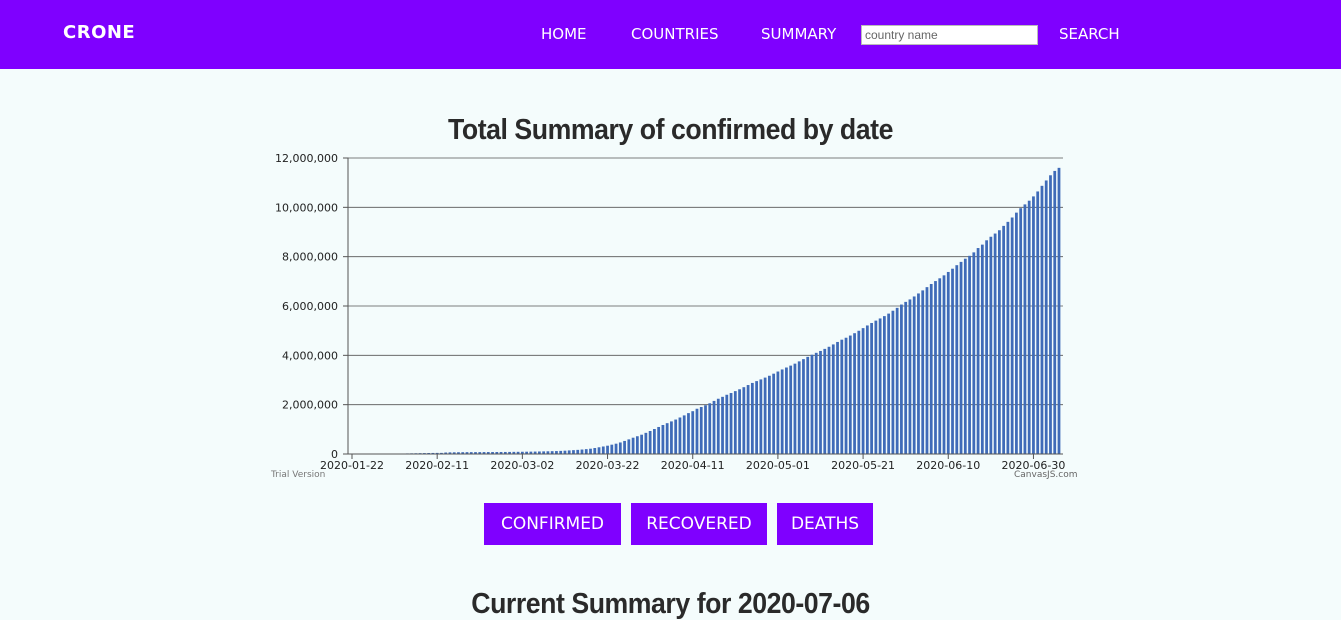  What do you see at coordinates (675, 34) in the screenshot?
I see `nav-link-countries: COUNTRIES` at bounding box center [675, 34].